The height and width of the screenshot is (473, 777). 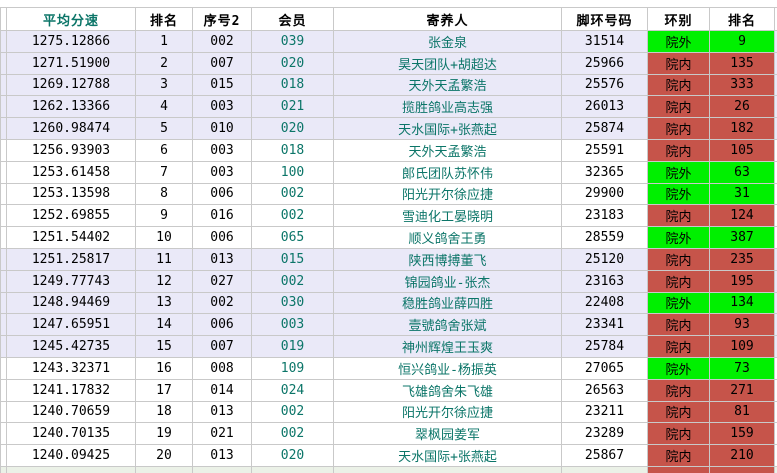 I want to click on cell-speed: 1248.94469, so click(x=71, y=303).